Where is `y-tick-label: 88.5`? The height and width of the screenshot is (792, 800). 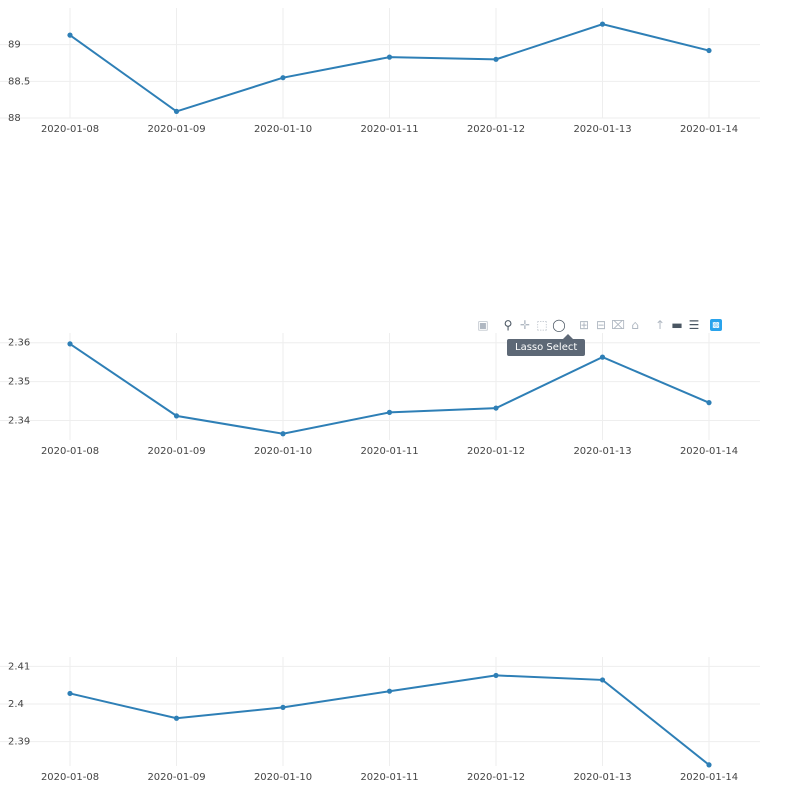 y-tick-label: 88.5 is located at coordinates (19, 81).